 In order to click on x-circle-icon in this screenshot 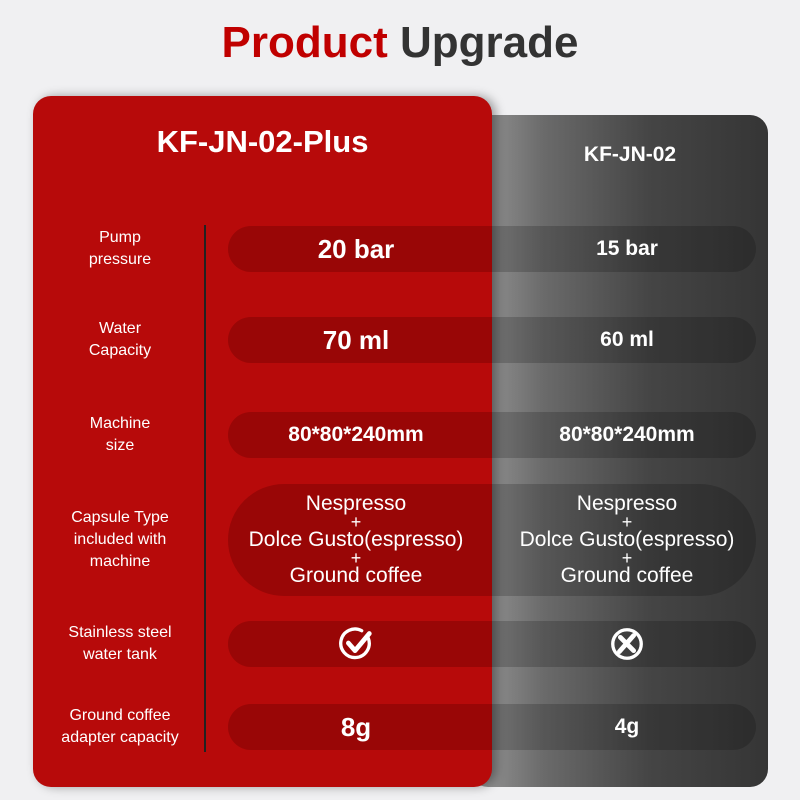, I will do `click(627, 644)`.